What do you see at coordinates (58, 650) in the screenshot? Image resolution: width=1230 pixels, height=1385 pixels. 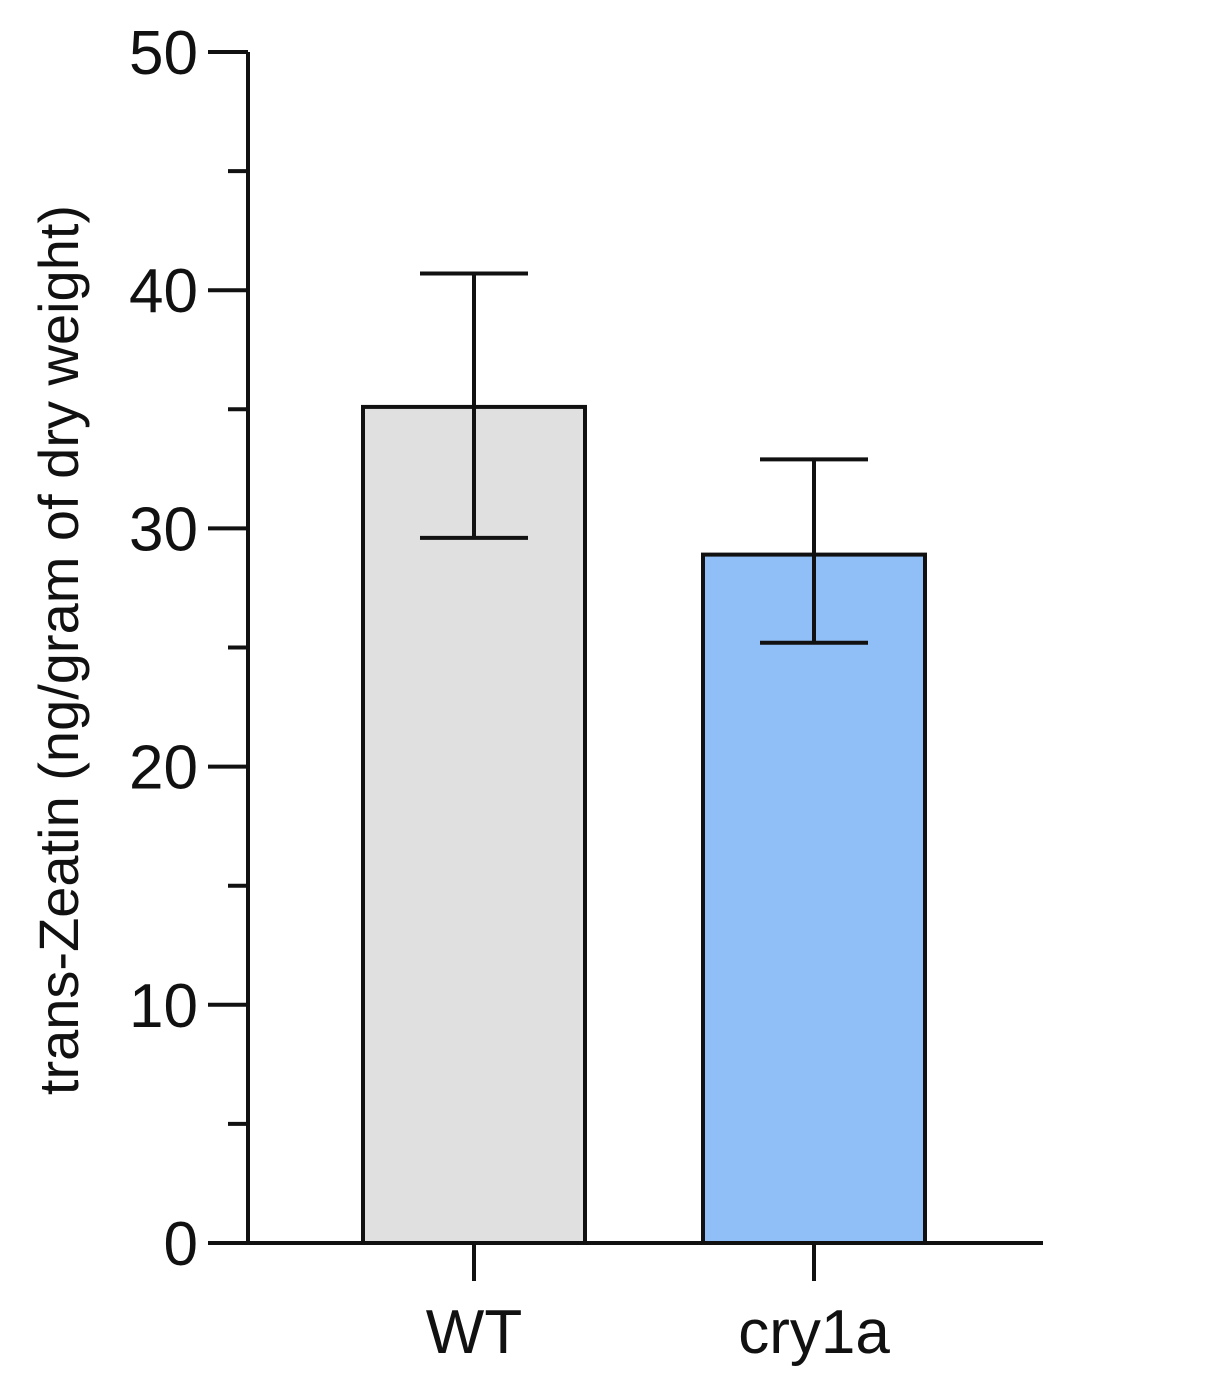 I see `y-axis-title: trans-Zeatin (ng/gram of dry weight)` at bounding box center [58, 650].